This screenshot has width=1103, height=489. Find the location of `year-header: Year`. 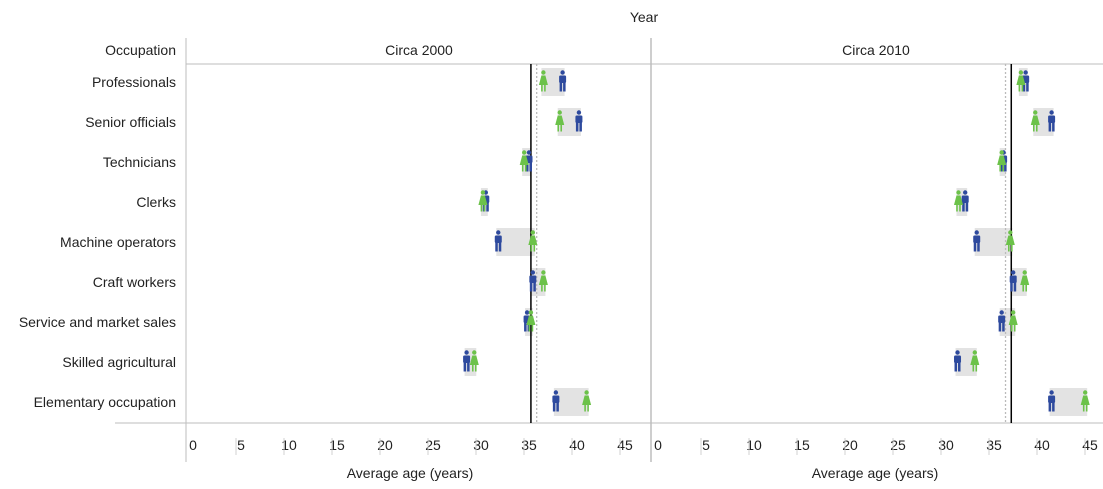

year-header: Year is located at coordinates (644, 17).